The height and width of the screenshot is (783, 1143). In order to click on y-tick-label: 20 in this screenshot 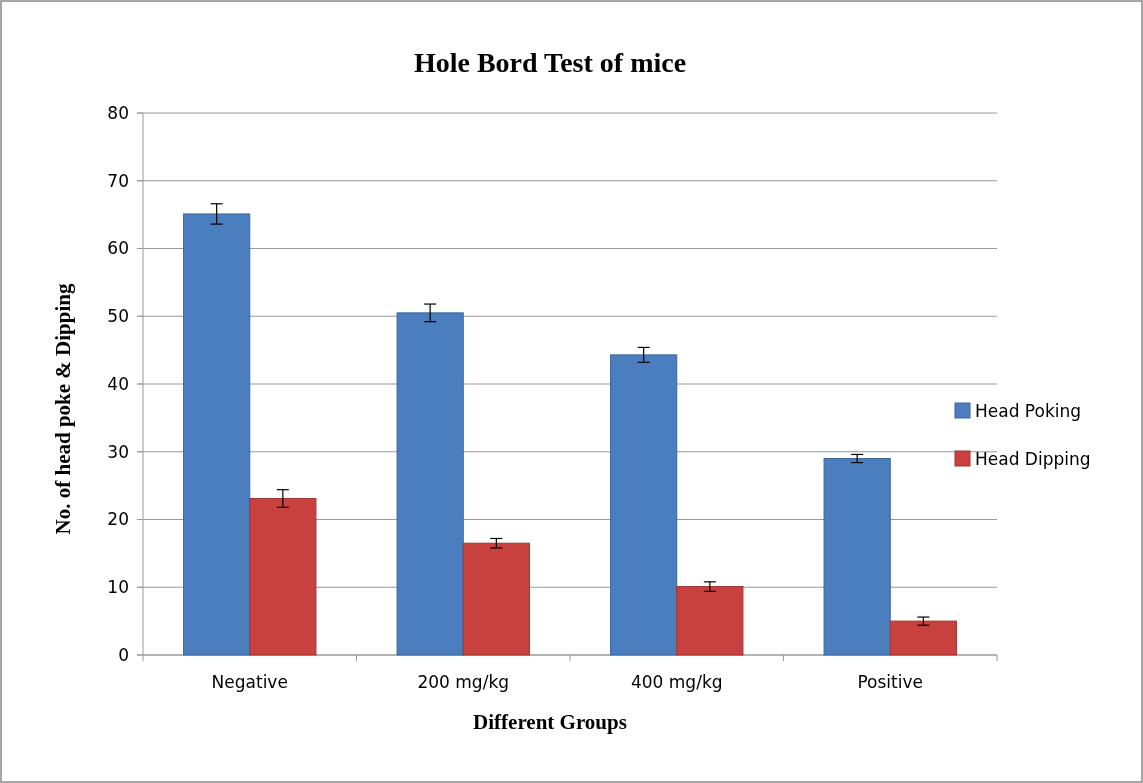, I will do `click(118, 519)`.